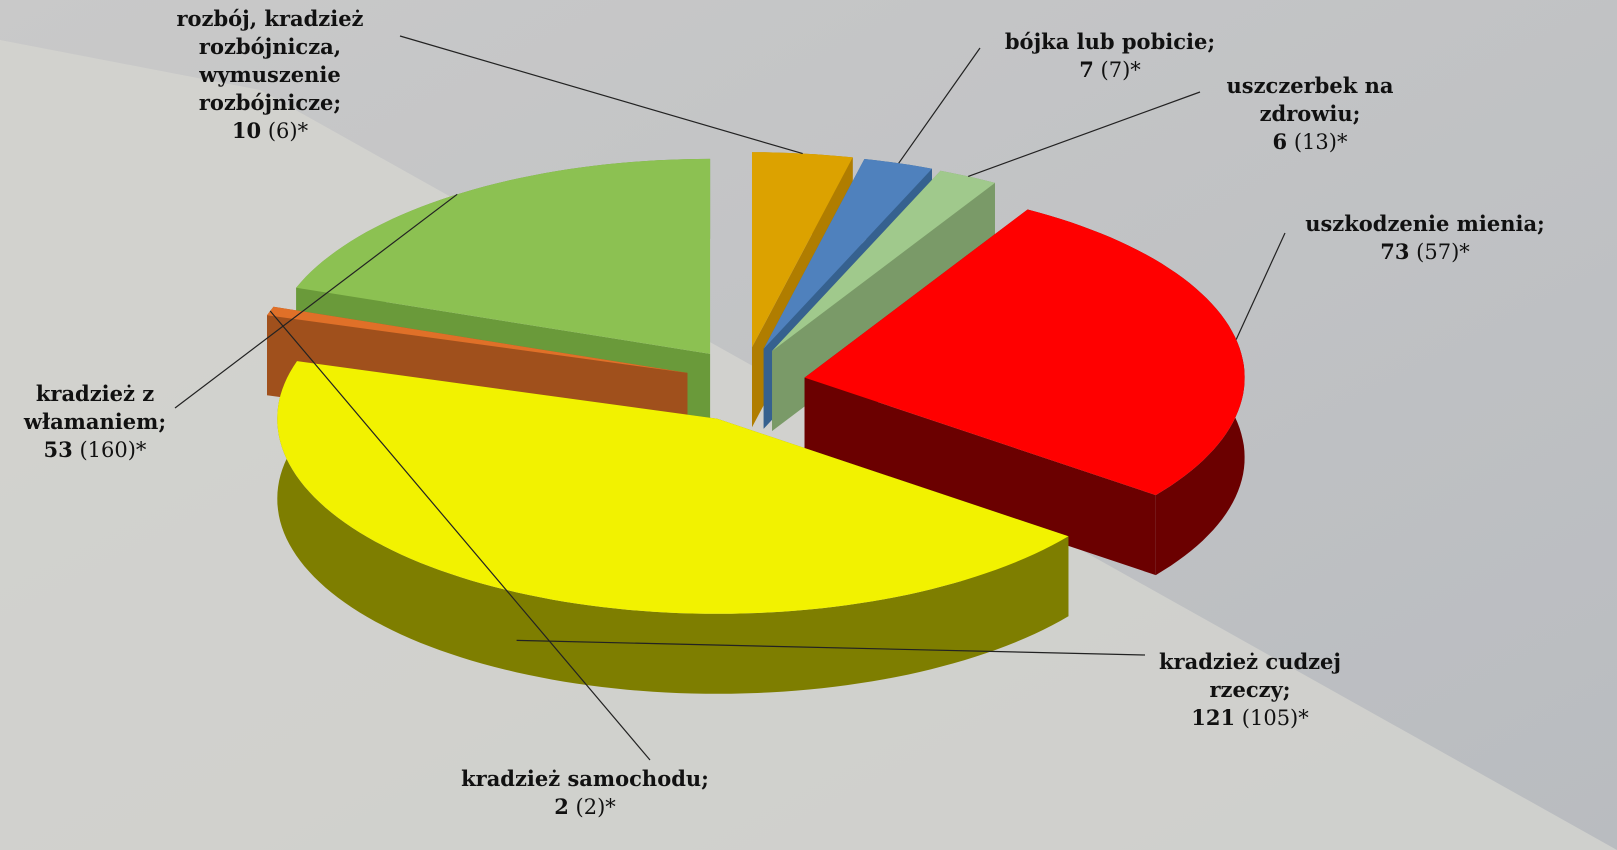 The height and width of the screenshot is (850, 1617). I want to click on previous-label: (105)*, so click(1275, 718).